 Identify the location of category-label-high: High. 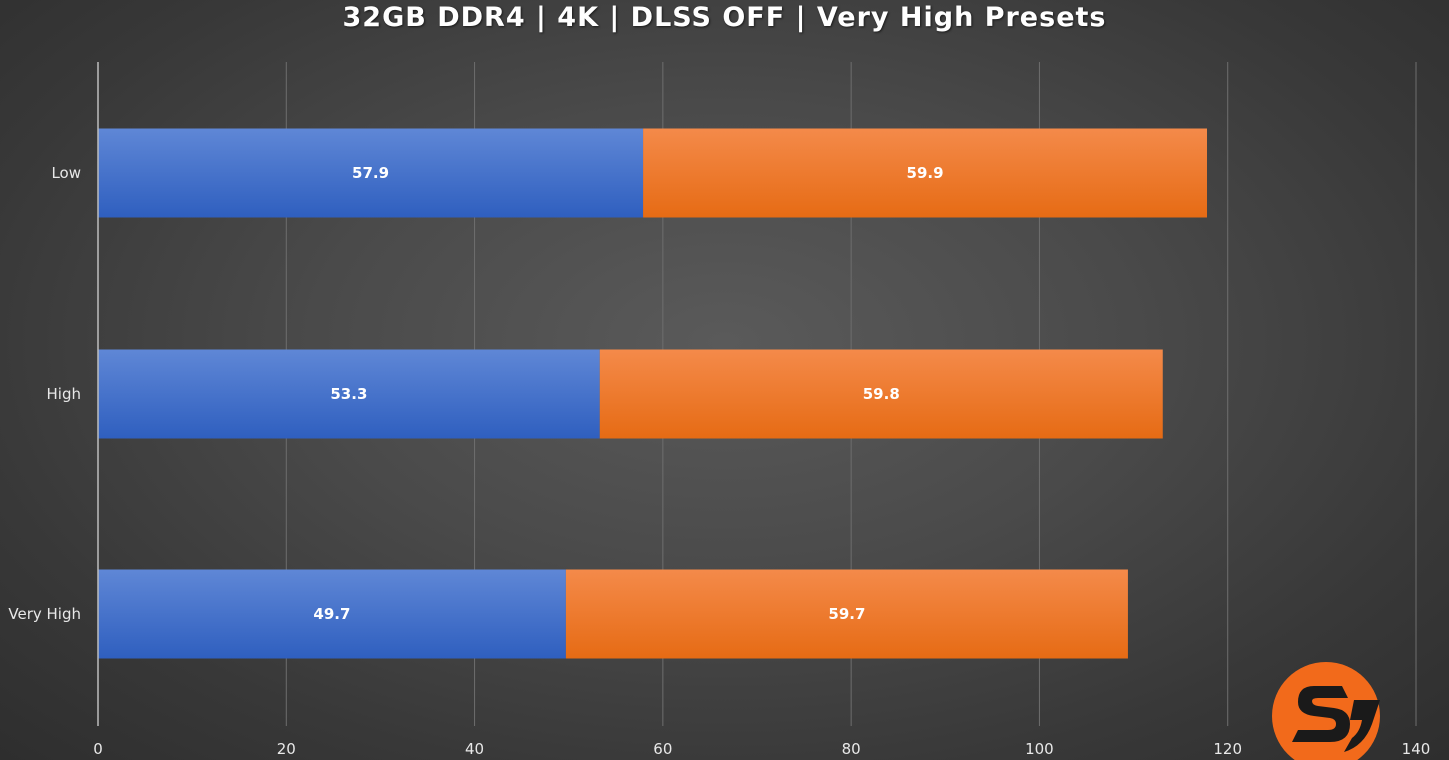
(64, 394).